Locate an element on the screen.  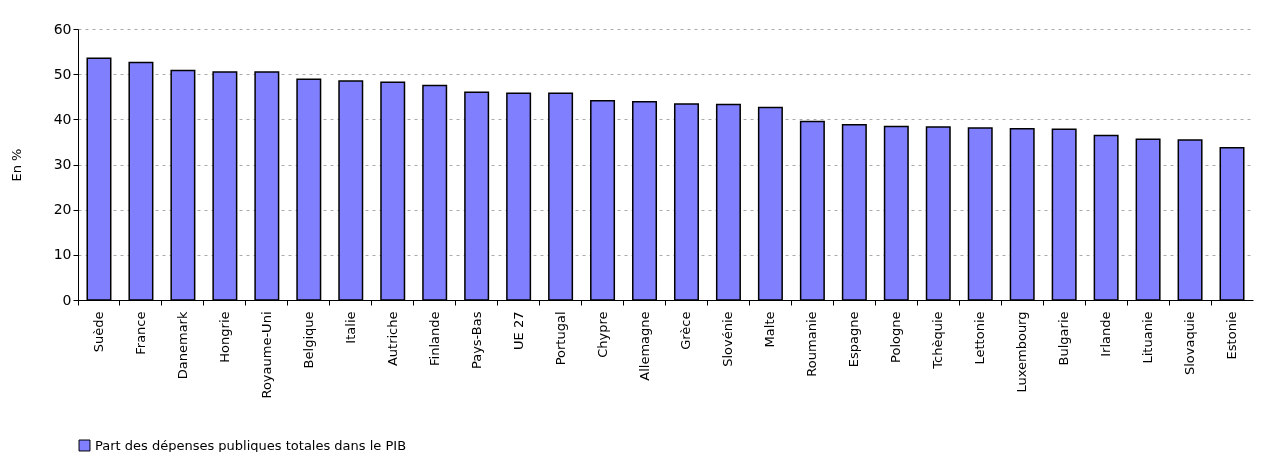
x-tick-label: Chypre is located at coordinates (602, 334).